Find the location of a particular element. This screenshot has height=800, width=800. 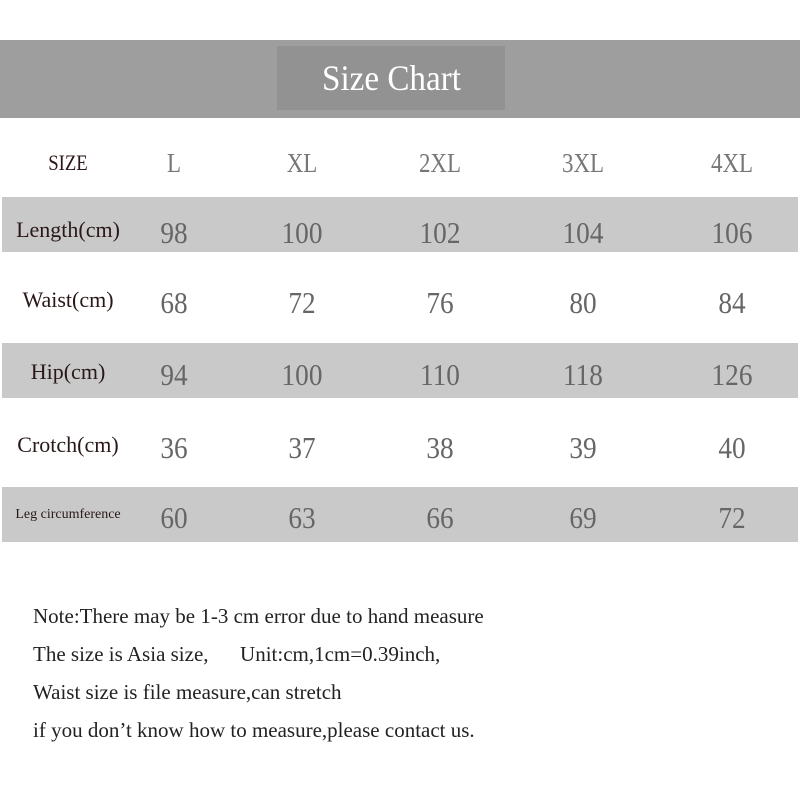

table-cell: 66 is located at coordinates (440, 517).